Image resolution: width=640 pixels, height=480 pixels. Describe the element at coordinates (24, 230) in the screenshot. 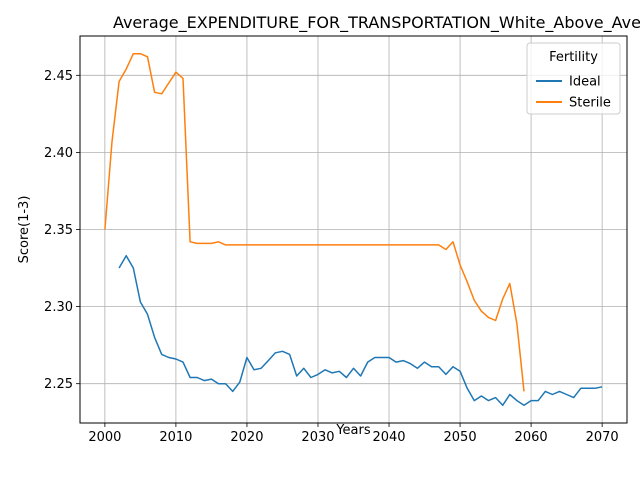

I see `y-axis-label: Score(1-3)` at that location.